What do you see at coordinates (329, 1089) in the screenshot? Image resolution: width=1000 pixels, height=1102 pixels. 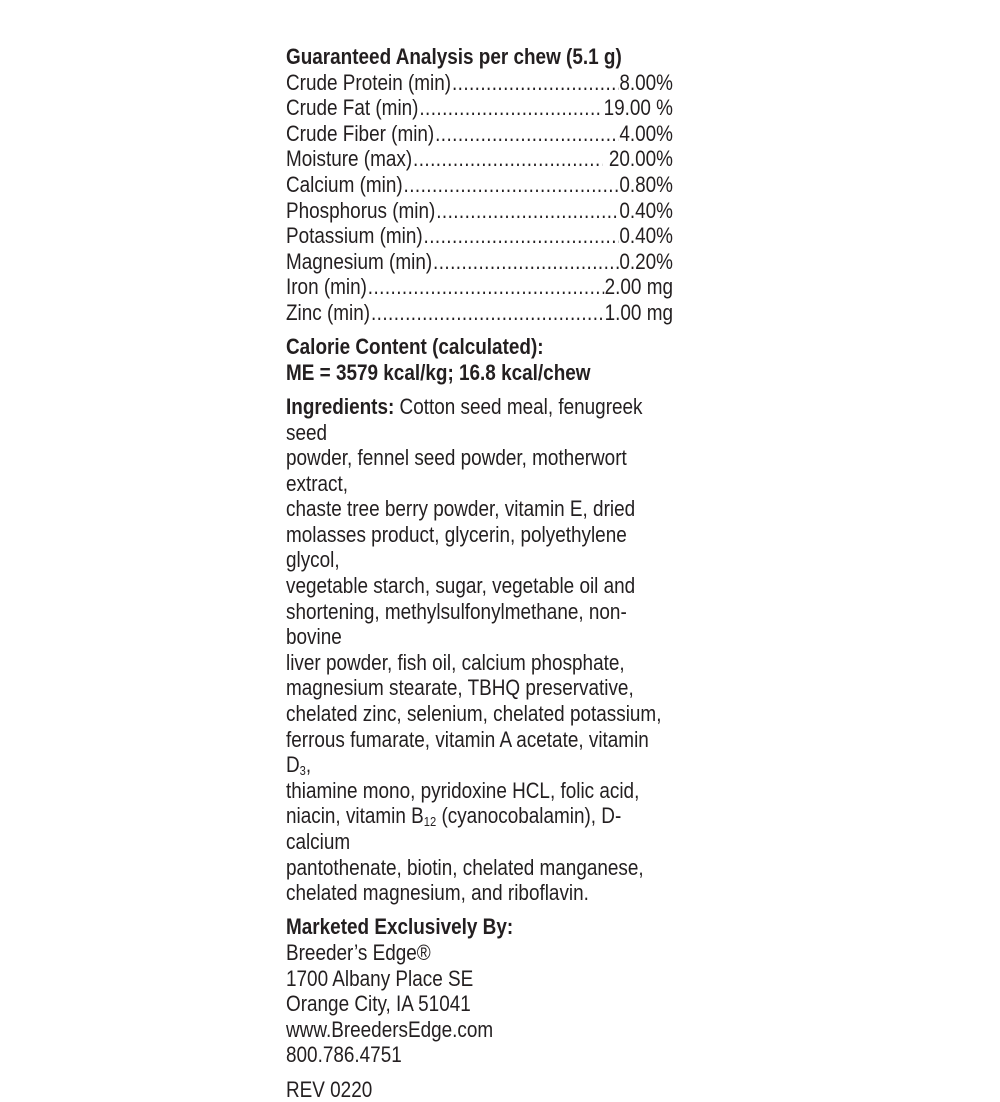 I see `revision: REV 0220` at bounding box center [329, 1089].